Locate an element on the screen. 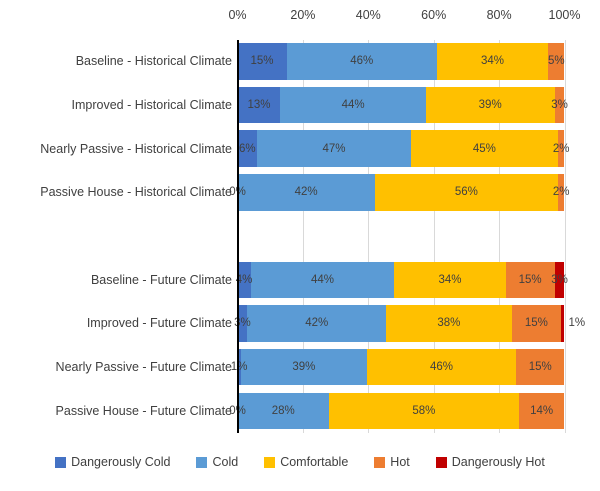 The height and width of the screenshot is (491, 600). x-axis-tick-label: 40% is located at coordinates (368, 15).